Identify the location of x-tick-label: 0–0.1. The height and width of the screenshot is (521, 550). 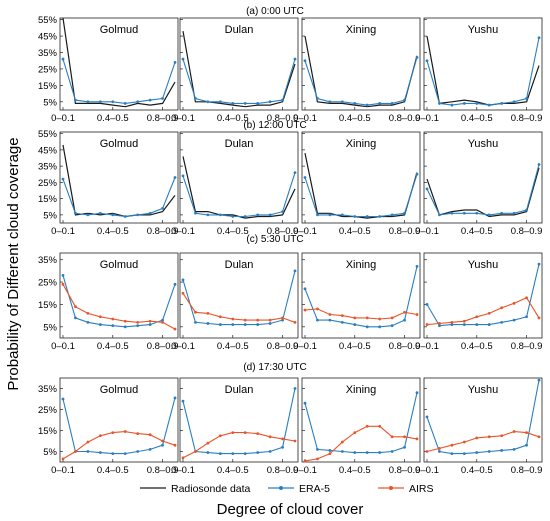
(305, 118).